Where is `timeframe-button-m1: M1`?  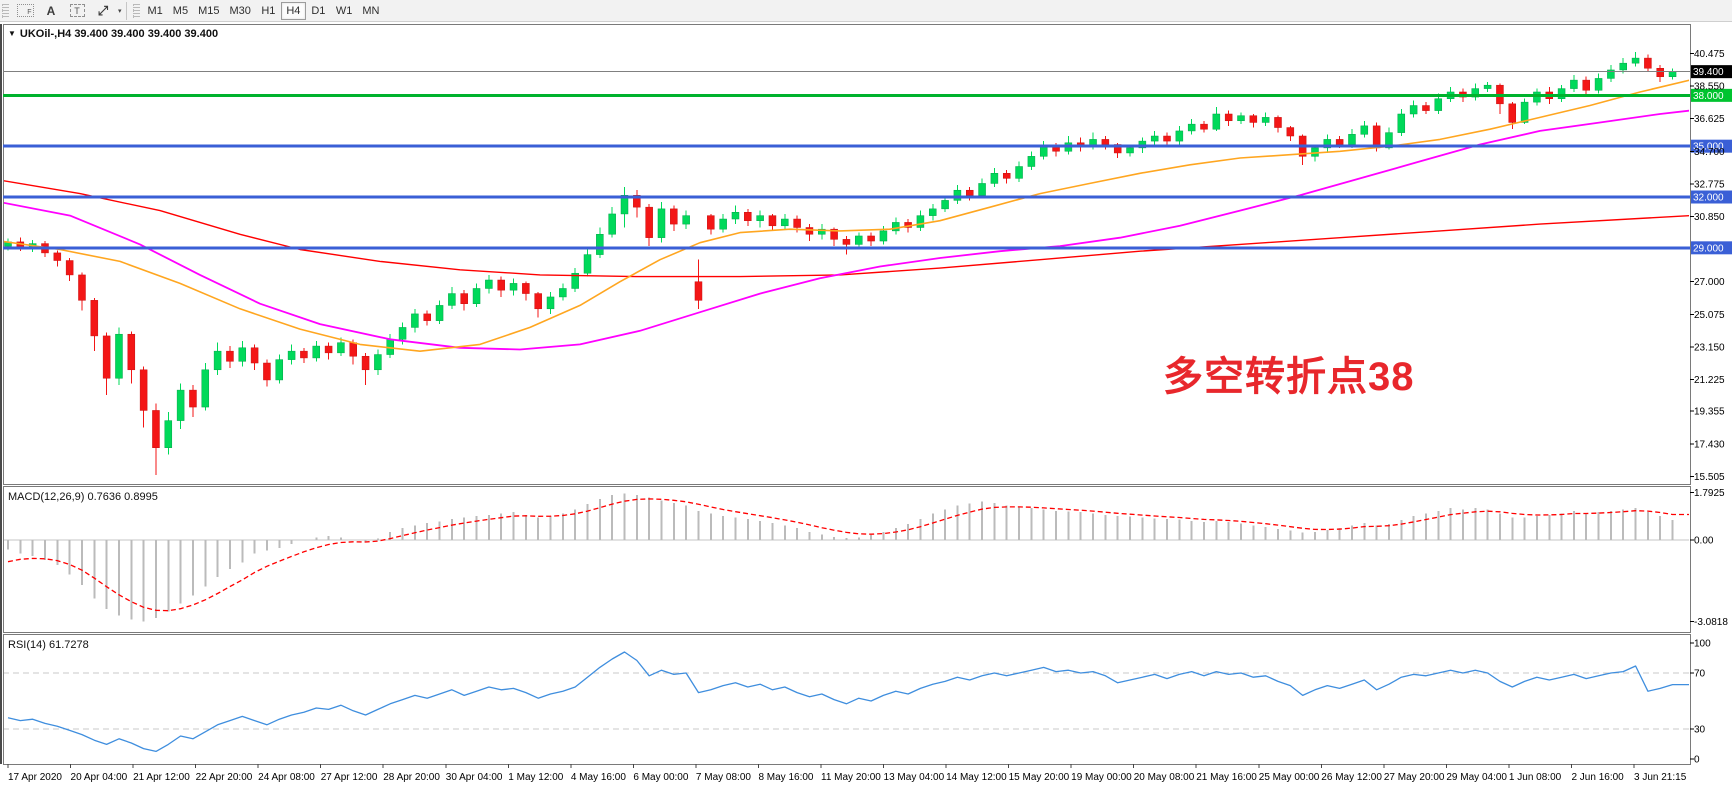
timeframe-button-m1: M1 is located at coordinates (155, 11).